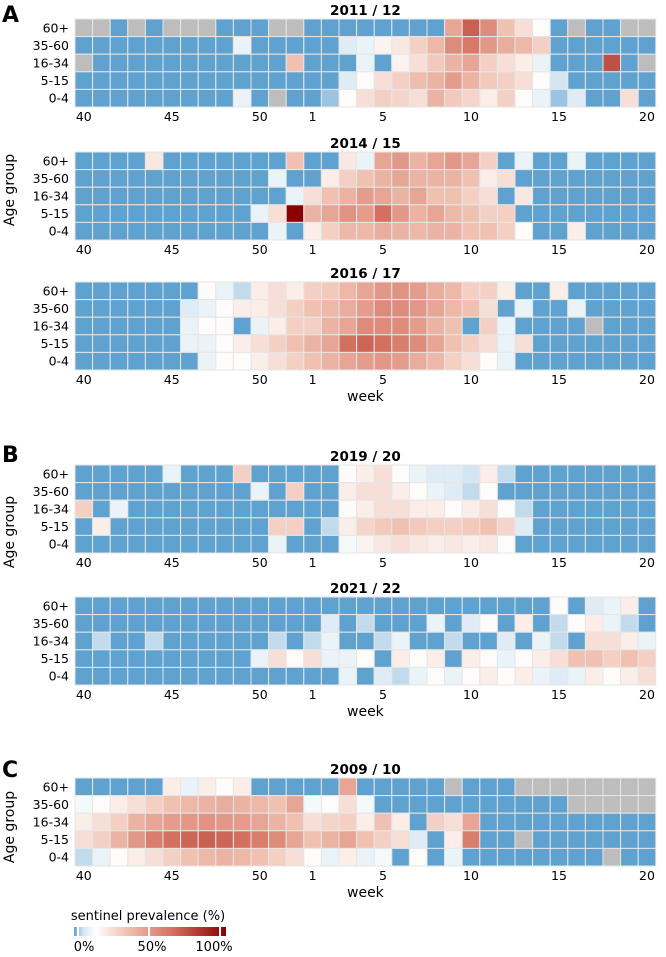  Describe the element at coordinates (213, 946) in the screenshot. I see `colorbar-label-100: 100%` at that location.